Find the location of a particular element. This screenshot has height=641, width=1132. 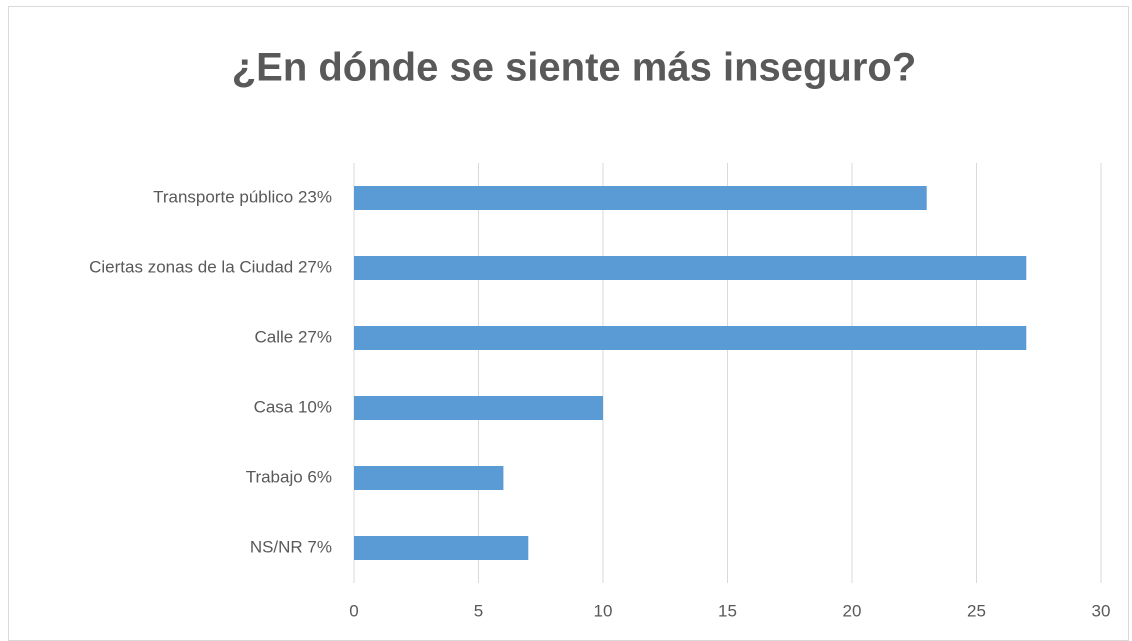

x-tick-label: 0 is located at coordinates (353, 610).